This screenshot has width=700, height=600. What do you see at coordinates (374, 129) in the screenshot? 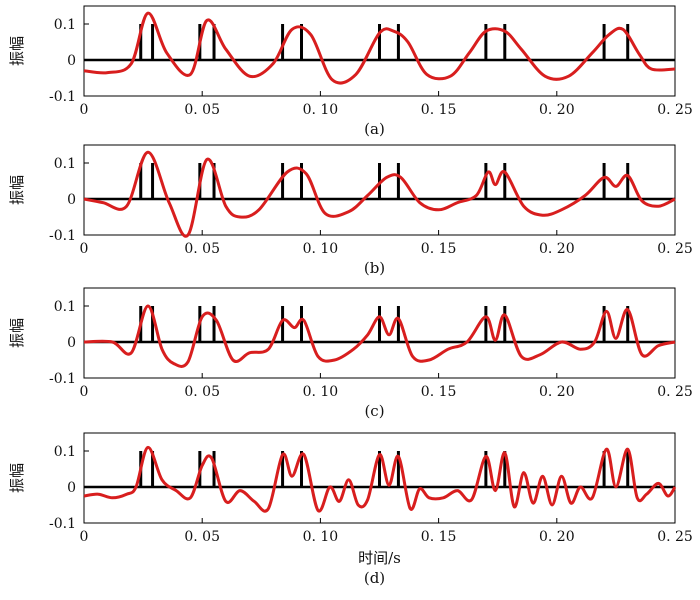
I see `panel-caption: (a)` at bounding box center [374, 129].